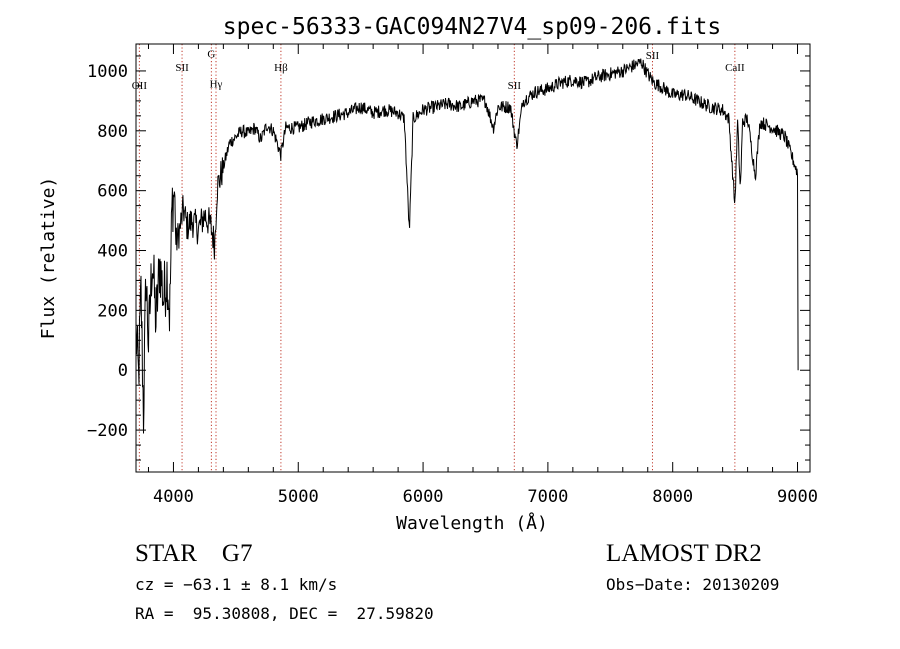  I want to click on x-tick-label: 4000, so click(173, 497).